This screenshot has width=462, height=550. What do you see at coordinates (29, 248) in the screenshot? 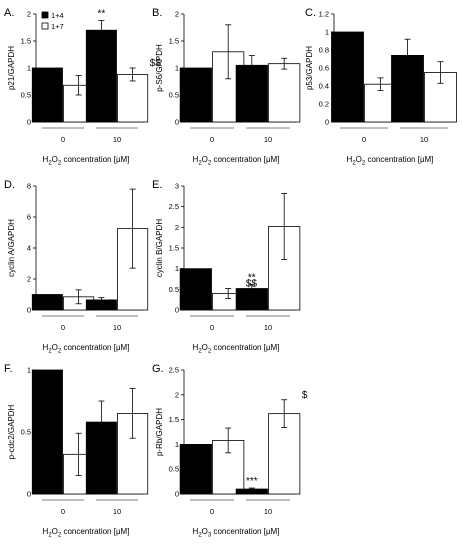
I see `y-tick-label: 4` at bounding box center [29, 248].